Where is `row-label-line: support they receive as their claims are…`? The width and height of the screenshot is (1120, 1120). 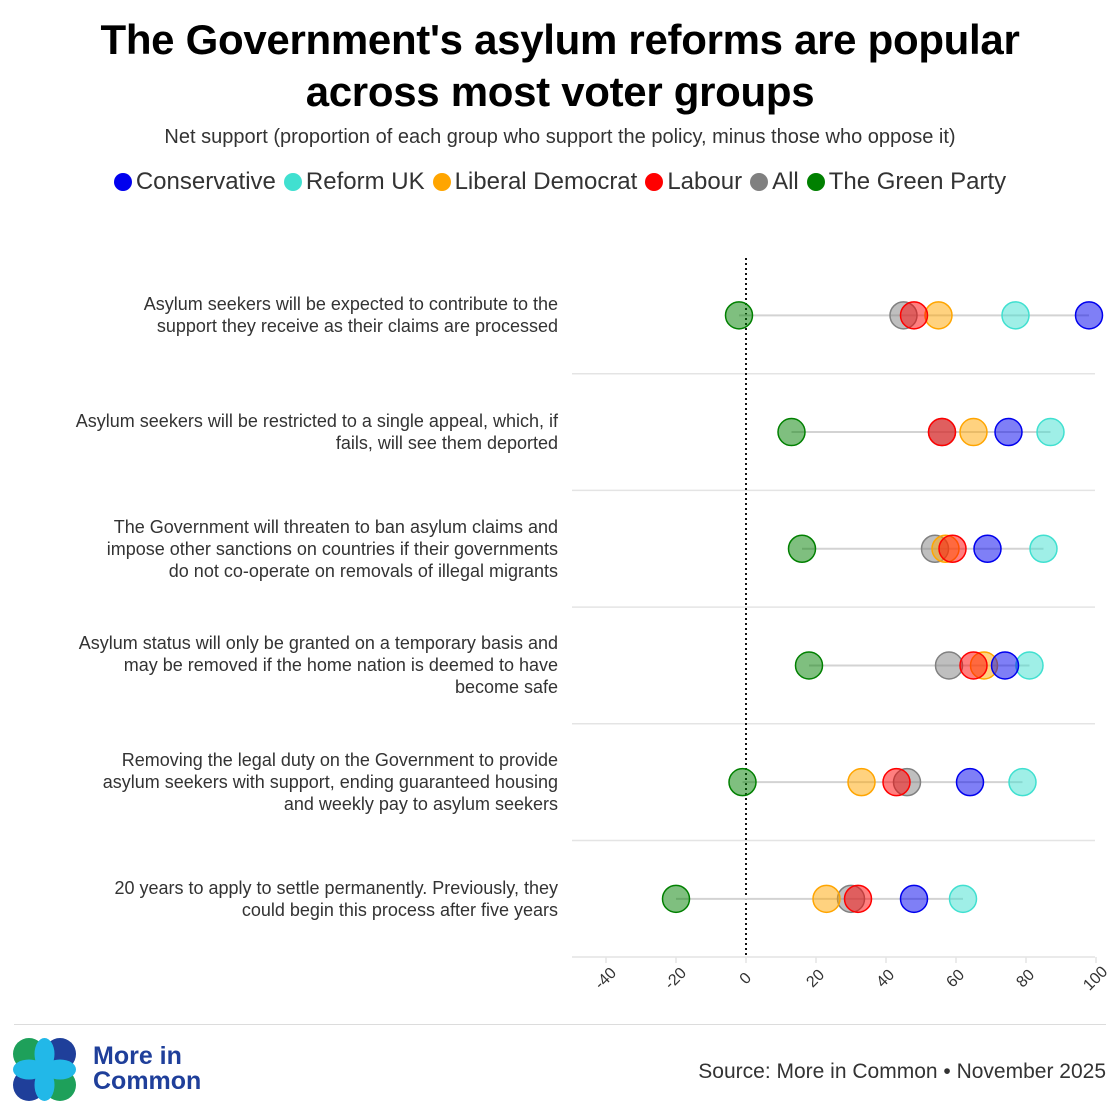
row-label-line: support they receive as their claims are… is located at coordinates (357, 326).